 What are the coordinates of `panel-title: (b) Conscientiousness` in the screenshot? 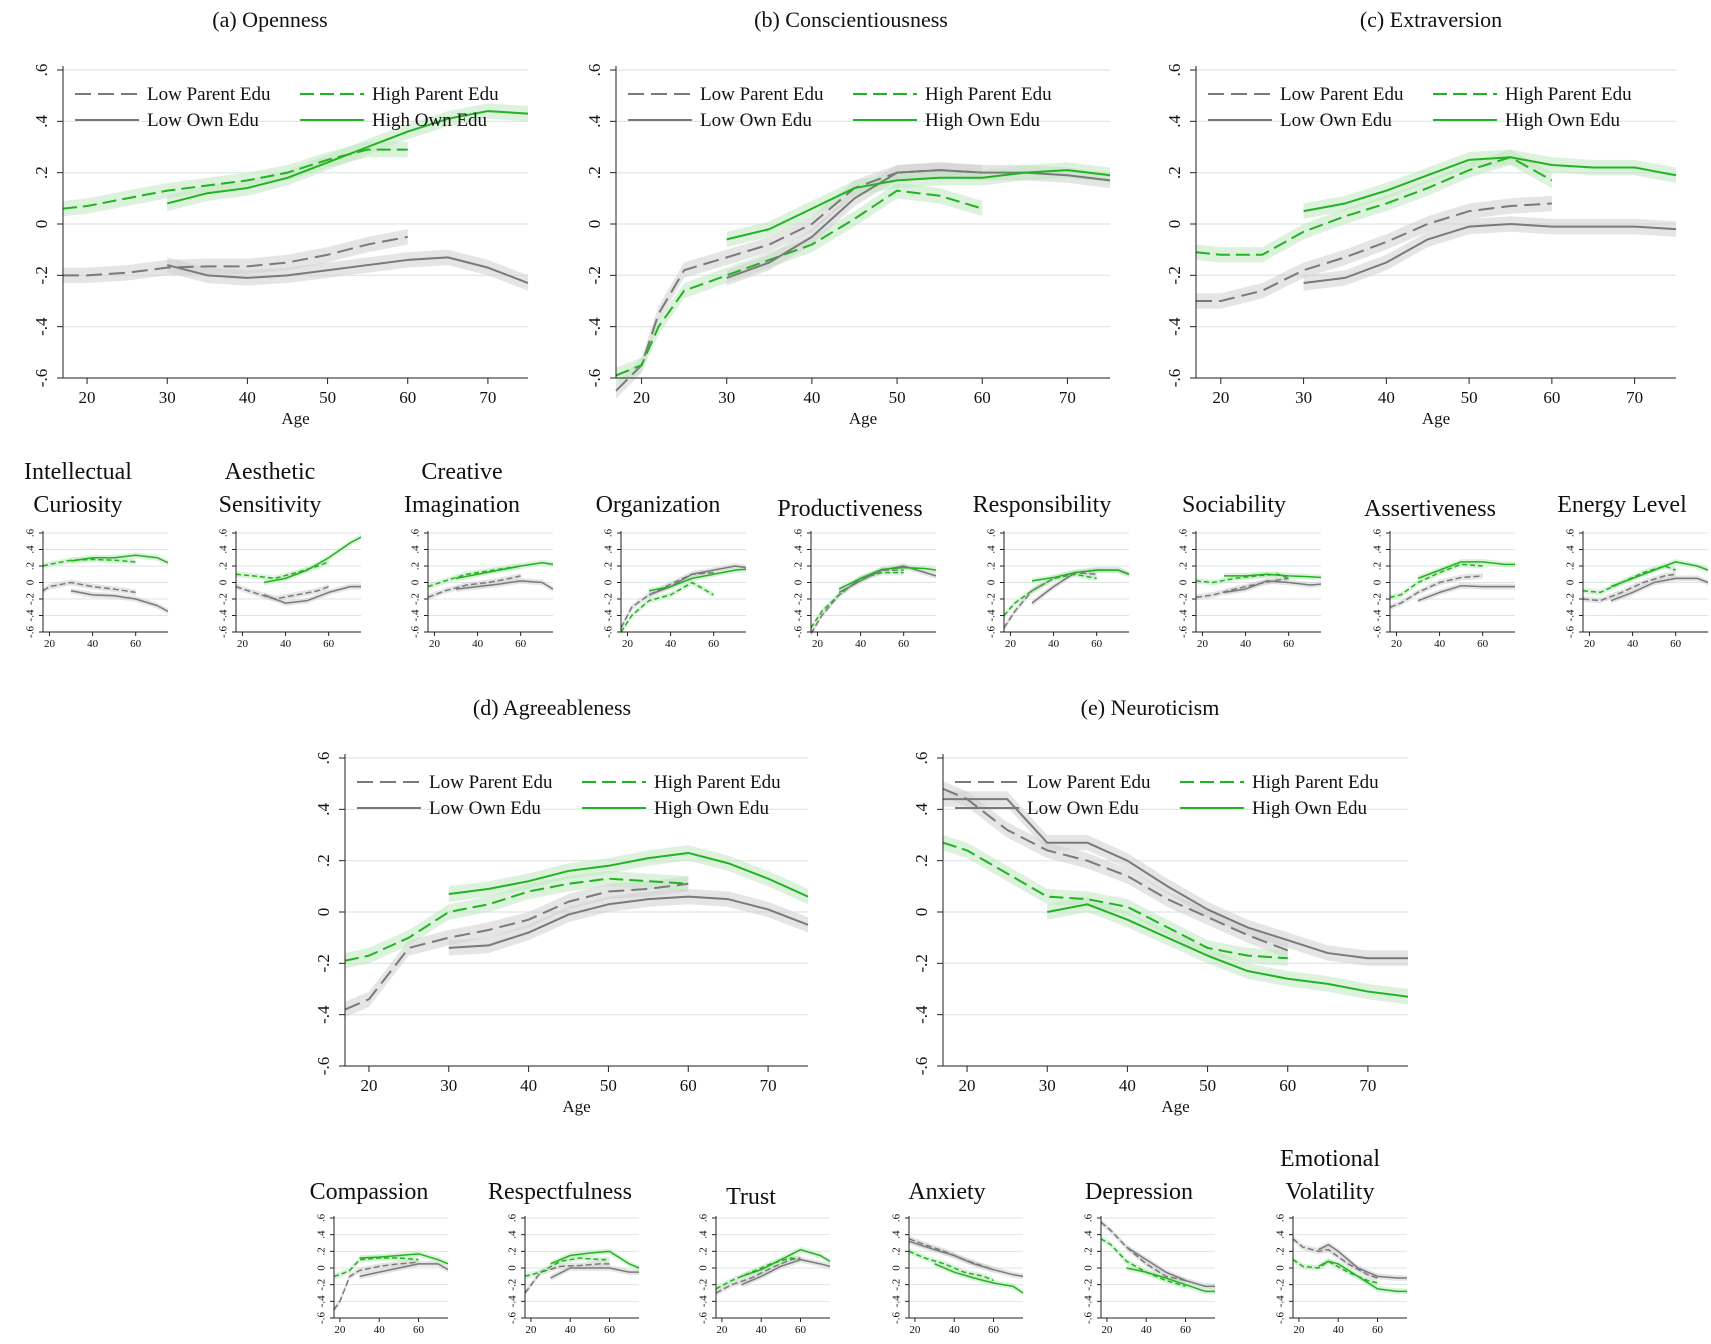 It's located at (851, 19).